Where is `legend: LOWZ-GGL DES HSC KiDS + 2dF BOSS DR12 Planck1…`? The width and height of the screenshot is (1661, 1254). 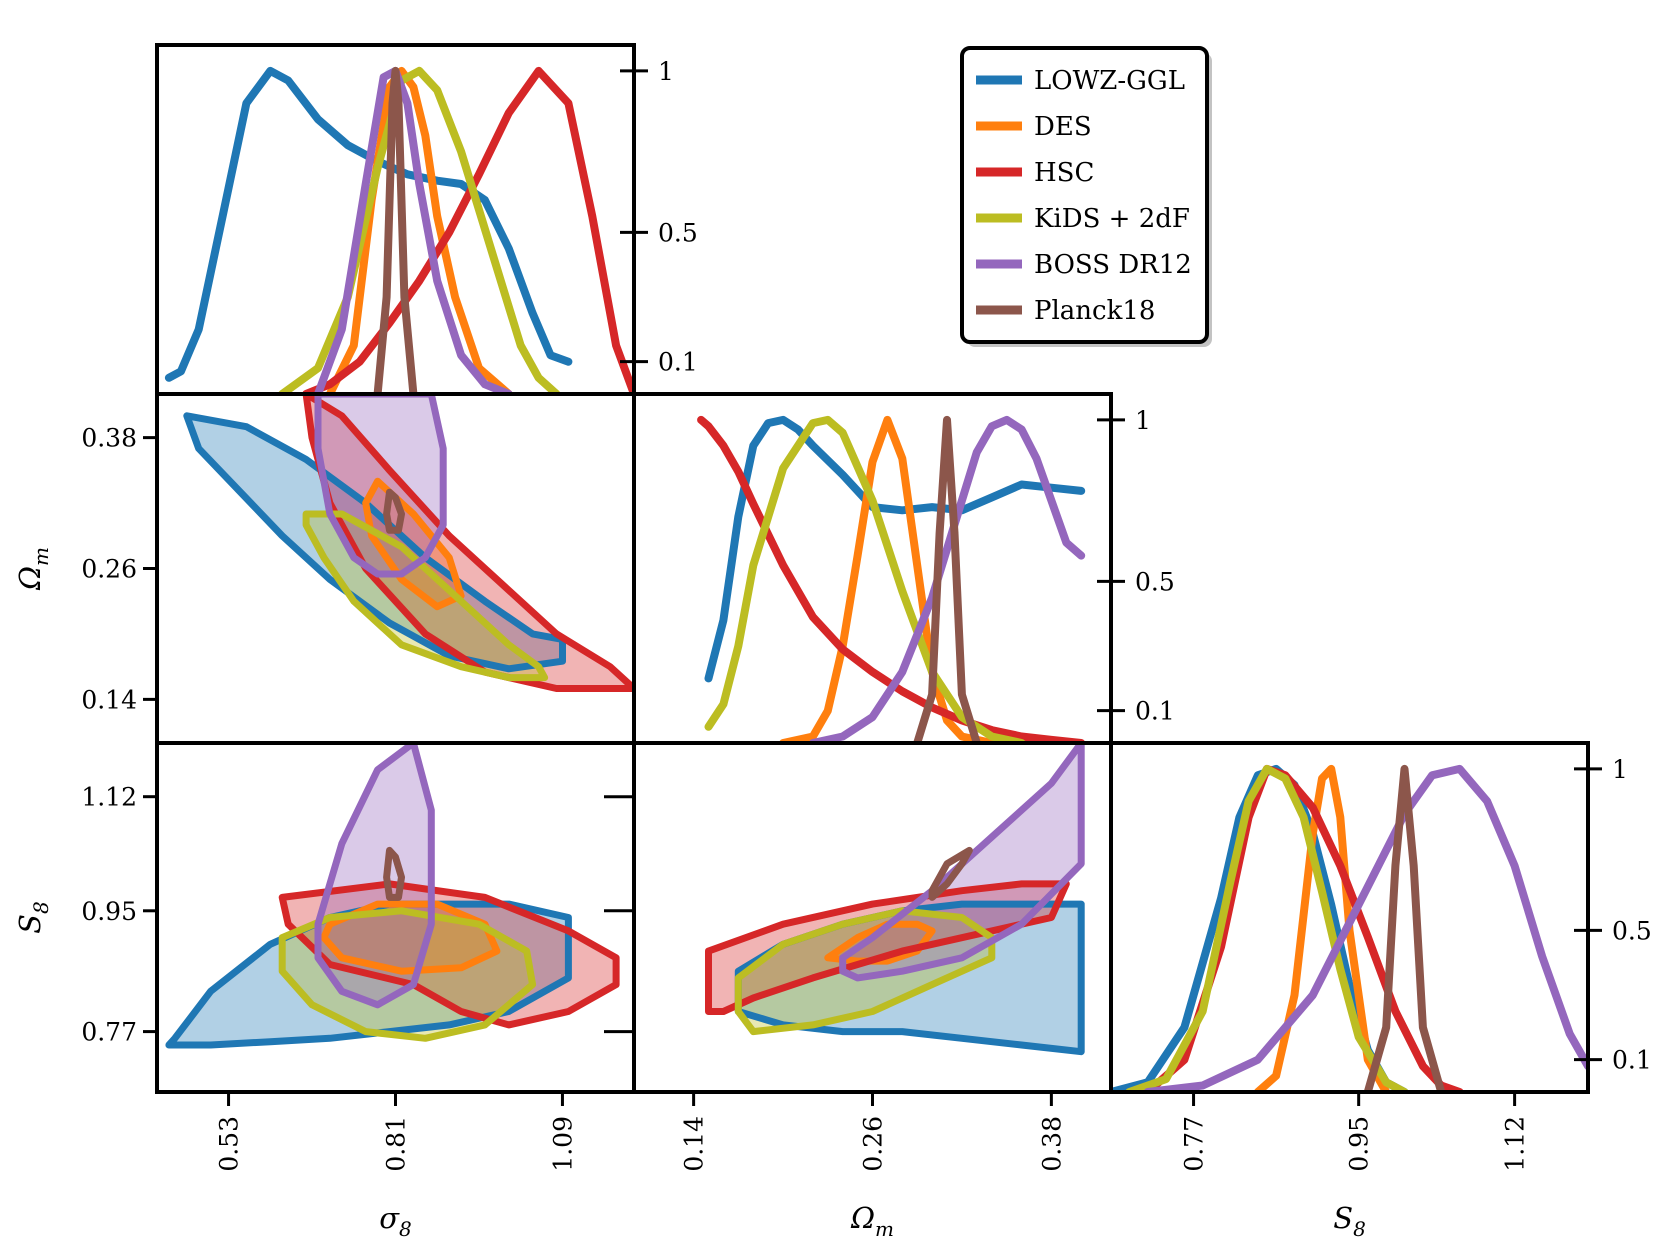 legend: LOWZ-GGL DES HSC KiDS + 2dF BOSS DR12 Planck1… is located at coordinates (1086, 196).